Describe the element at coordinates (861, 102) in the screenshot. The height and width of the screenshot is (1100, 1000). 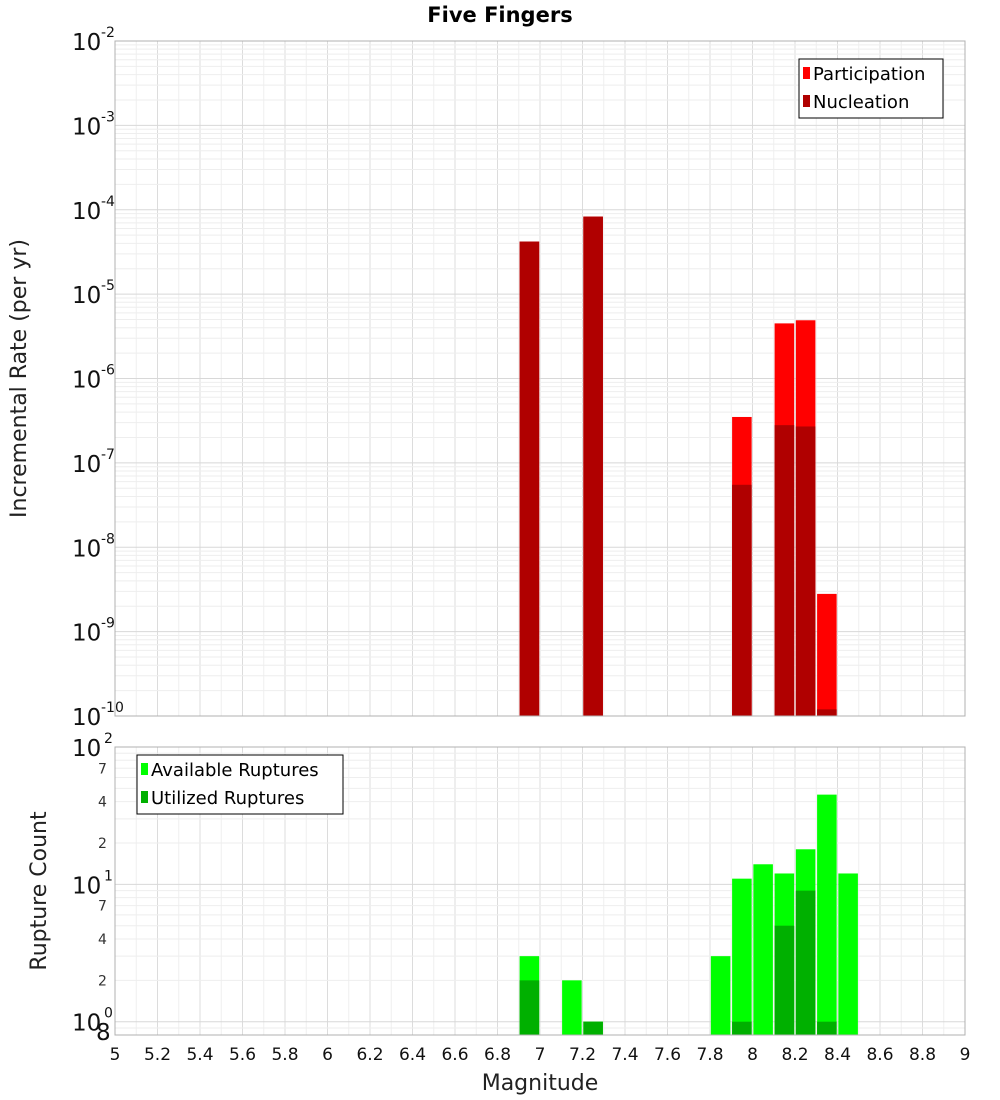
I see `legend-label: Nucleation` at that location.